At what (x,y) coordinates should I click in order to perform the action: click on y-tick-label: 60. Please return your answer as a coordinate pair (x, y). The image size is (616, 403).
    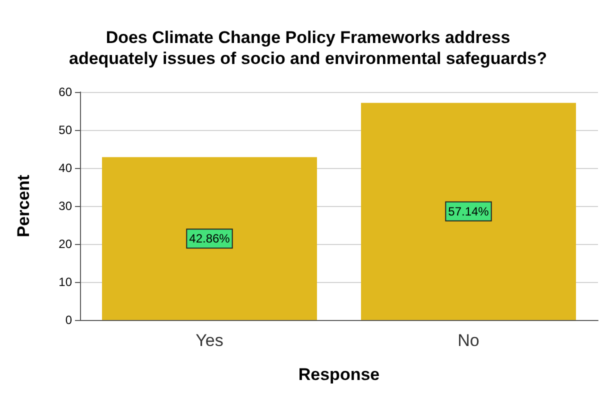
    Looking at the image, I should click on (65, 92).